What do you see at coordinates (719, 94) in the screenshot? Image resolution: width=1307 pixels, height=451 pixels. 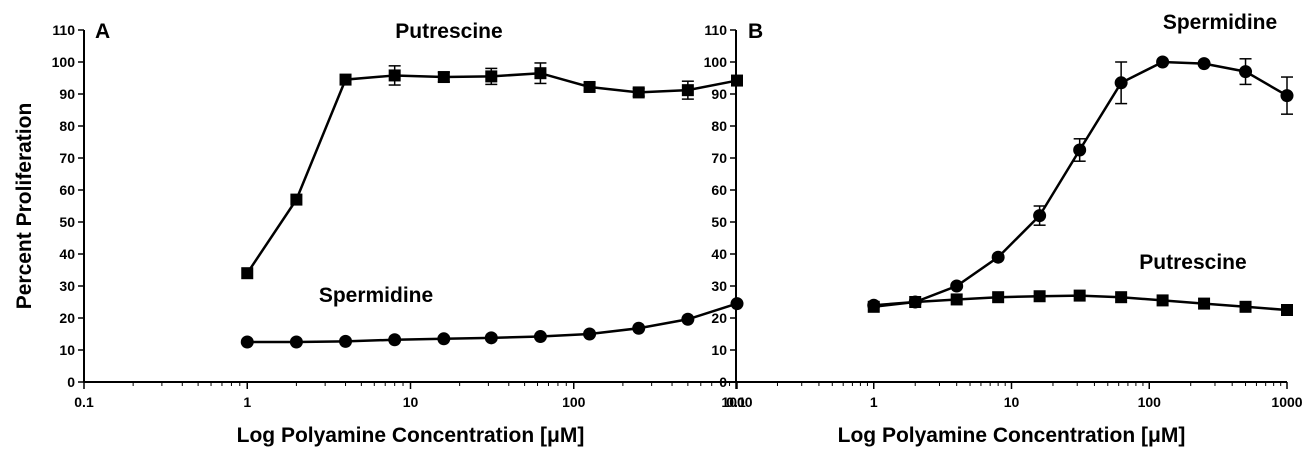 I see `panel-b-y-tick-label: 90` at bounding box center [719, 94].